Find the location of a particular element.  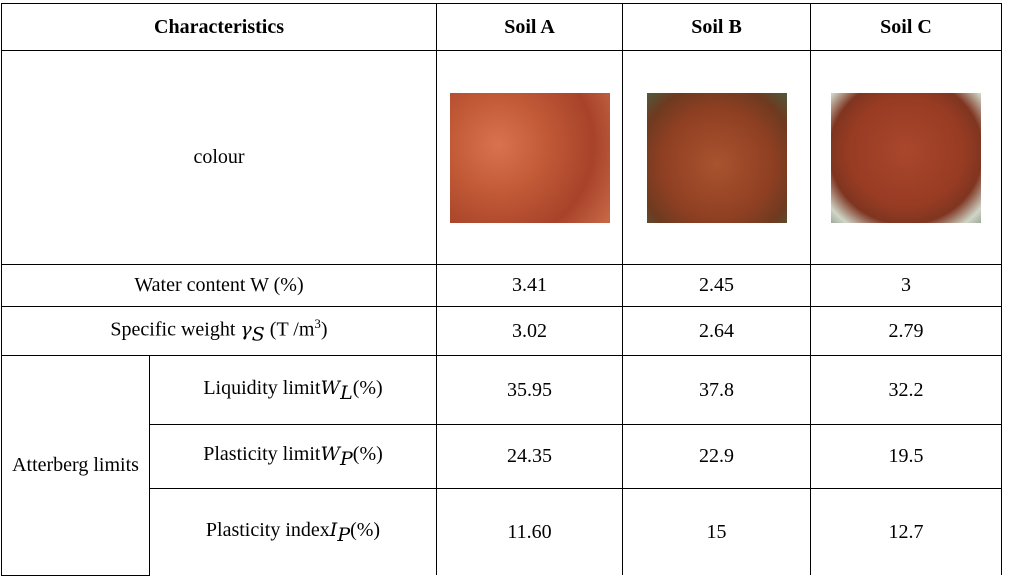

label-part: L is located at coordinates (346, 392).